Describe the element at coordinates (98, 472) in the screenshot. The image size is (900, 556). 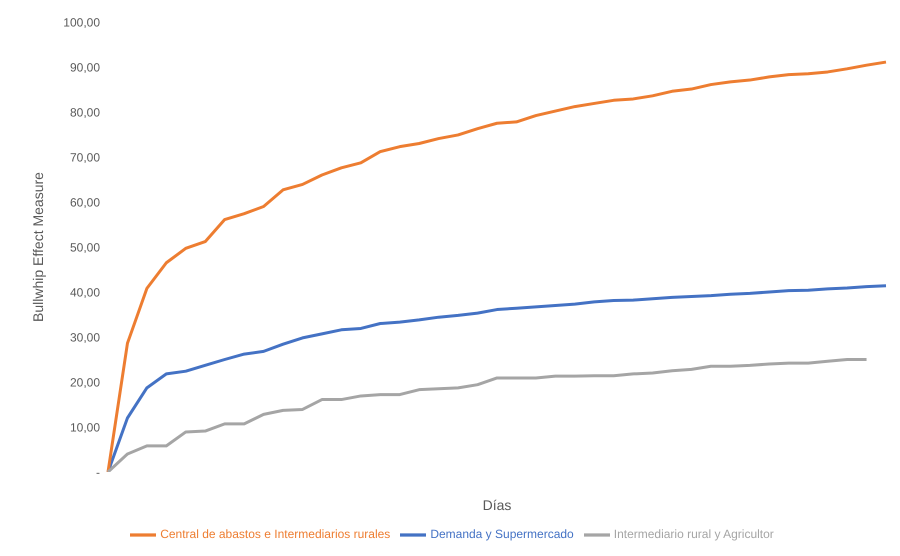
I see `y-tick-label: -` at that location.